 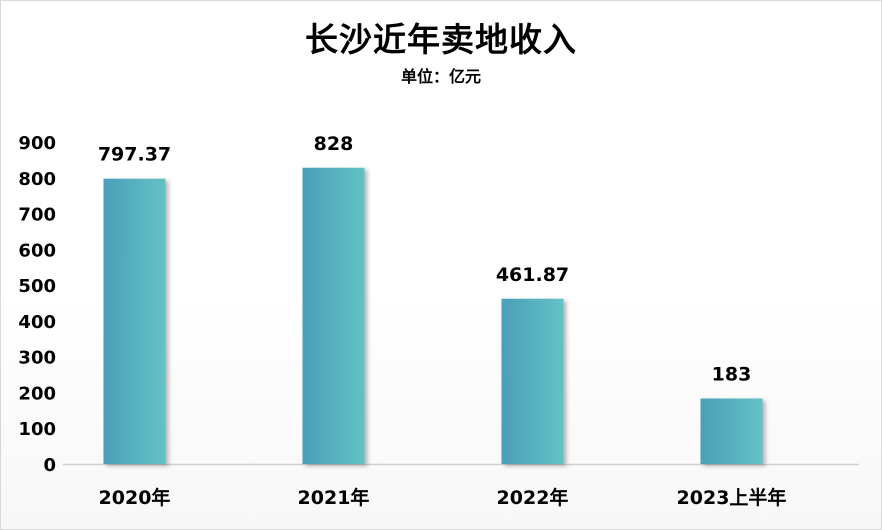 What do you see at coordinates (37, 250) in the screenshot?
I see `y-tick-label: 600` at bounding box center [37, 250].